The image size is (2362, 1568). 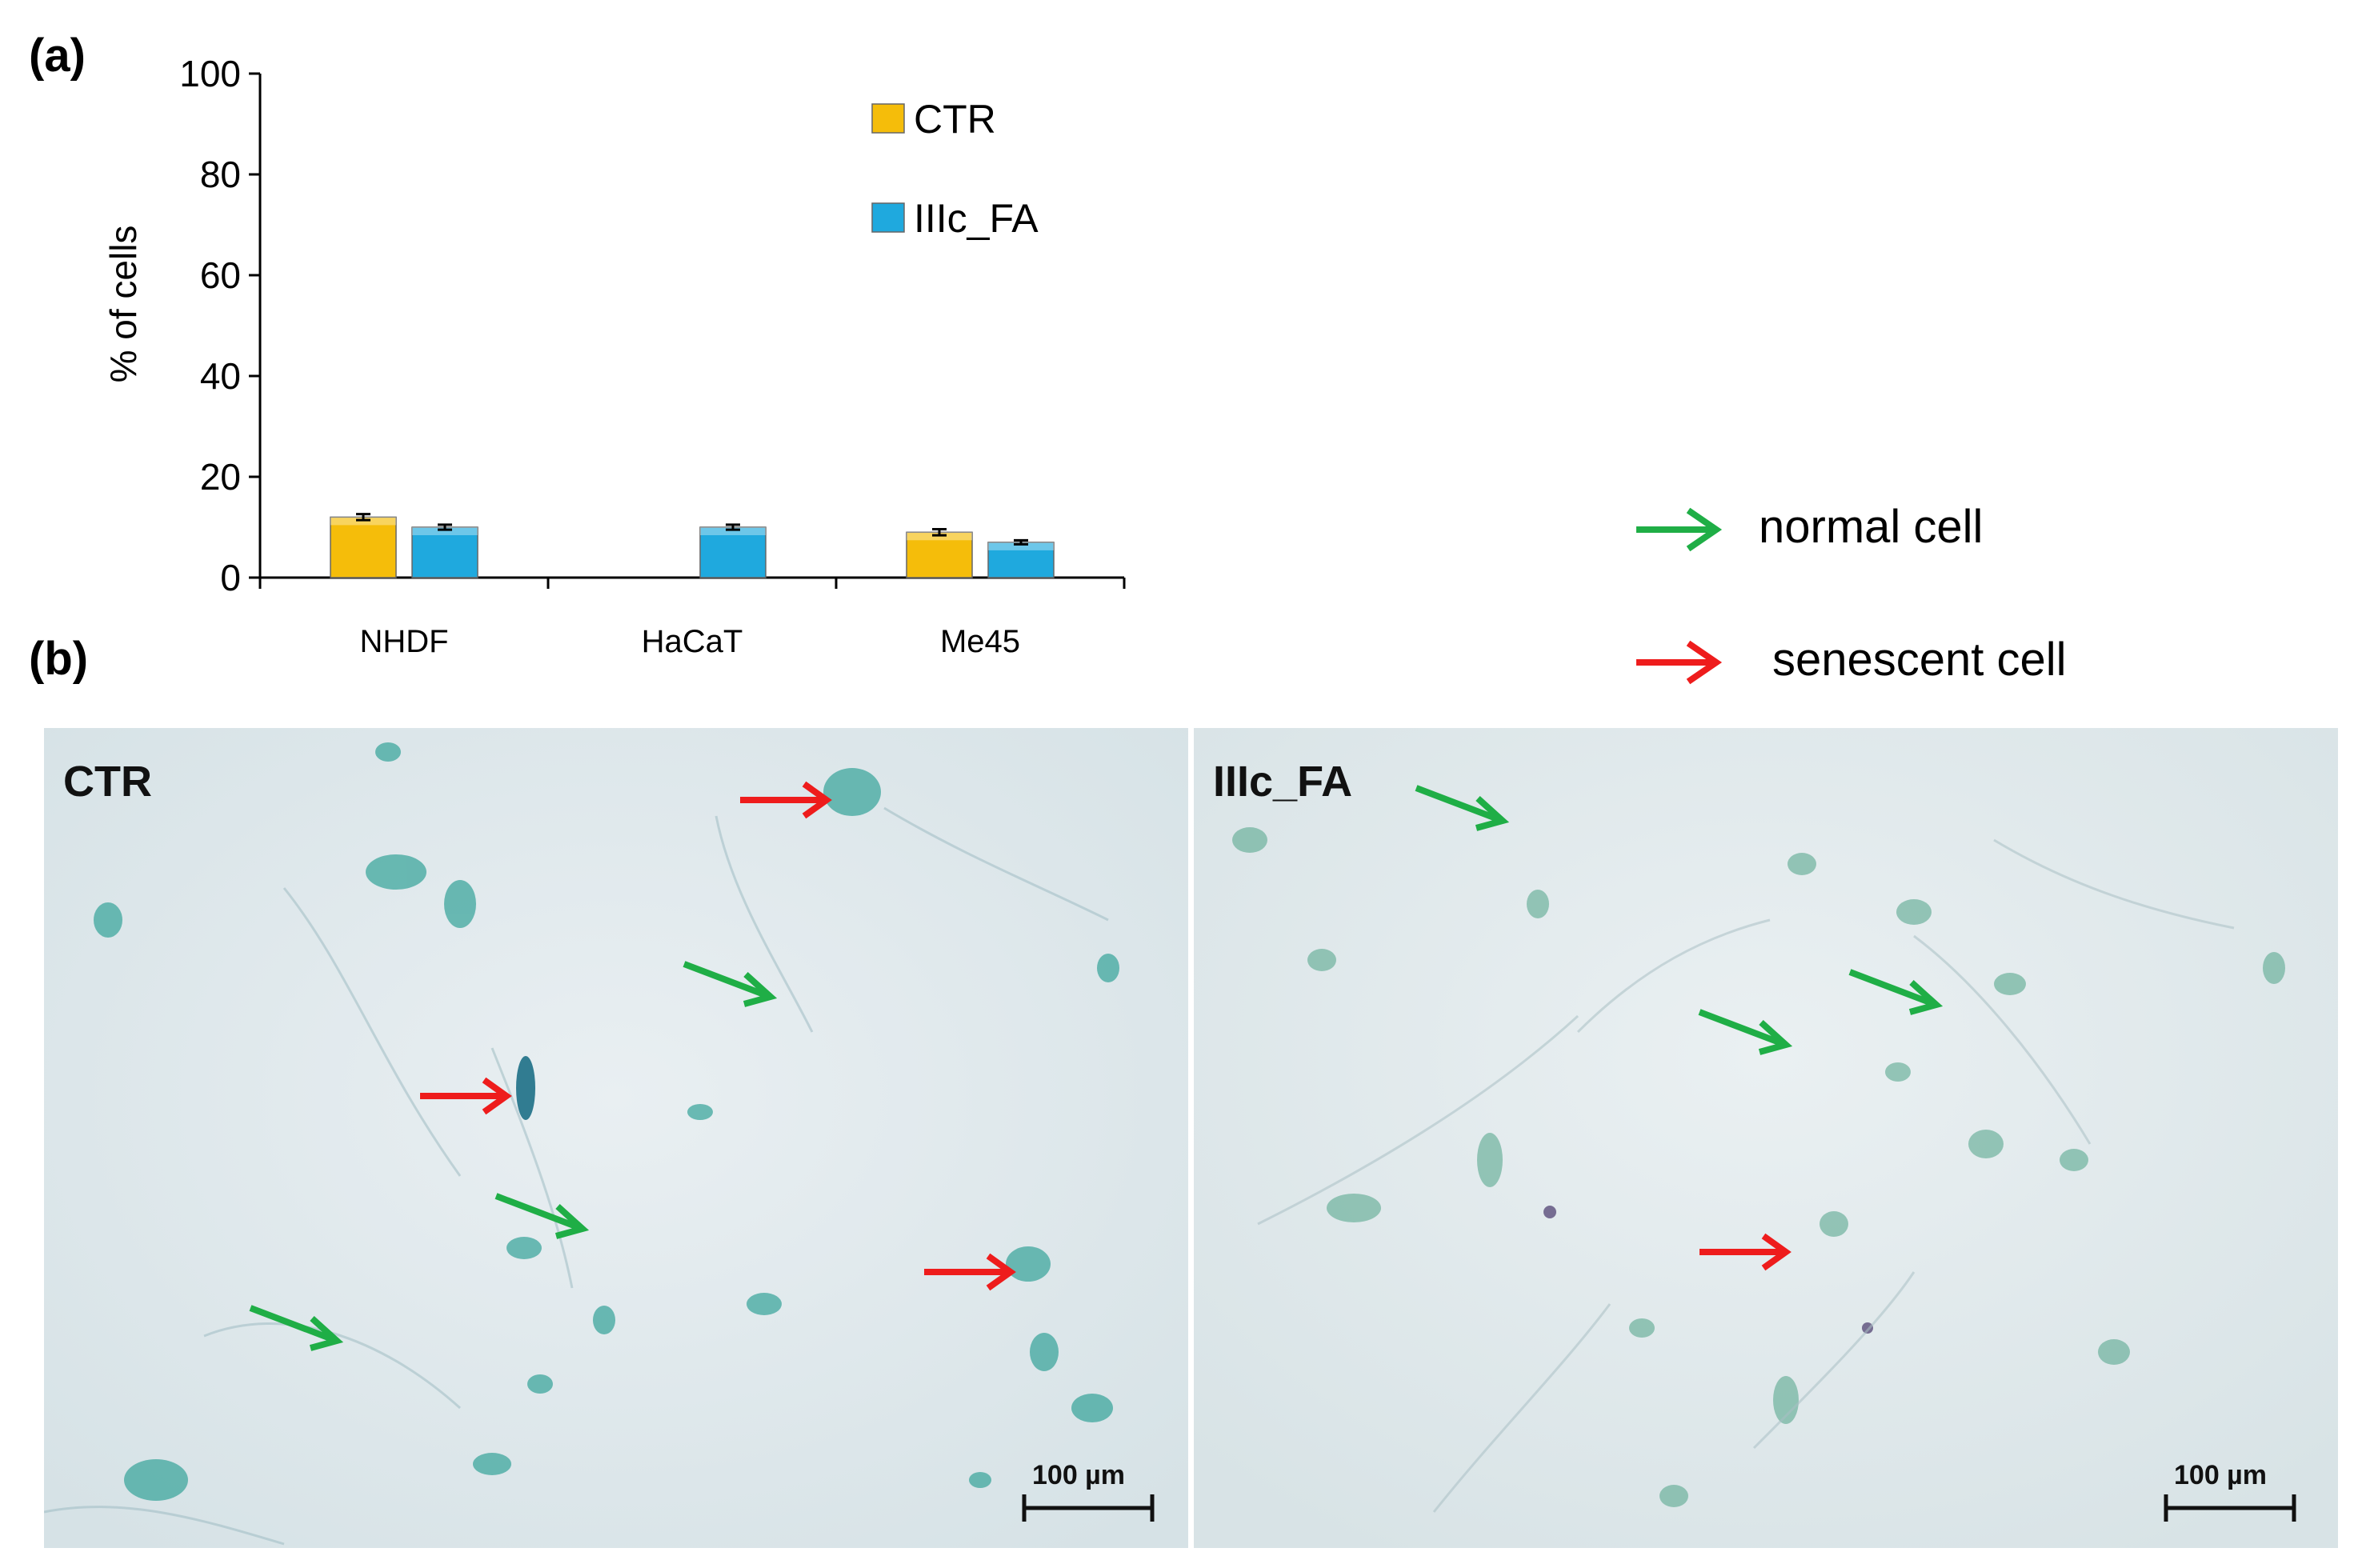 I want to click on y-tick-label: 40, so click(x=220, y=376).